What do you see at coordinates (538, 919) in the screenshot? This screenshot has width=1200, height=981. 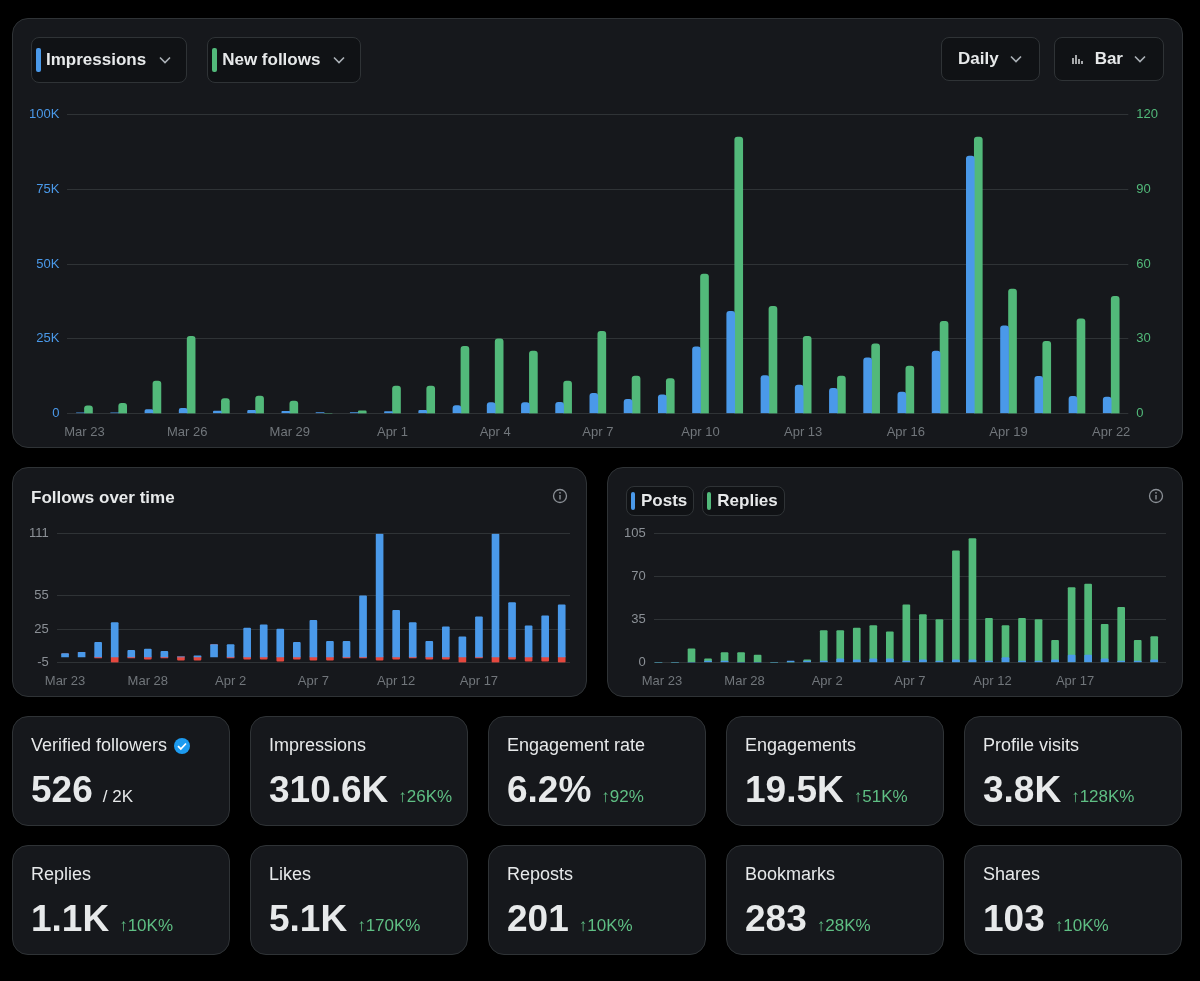 I see `text: 201` at bounding box center [538, 919].